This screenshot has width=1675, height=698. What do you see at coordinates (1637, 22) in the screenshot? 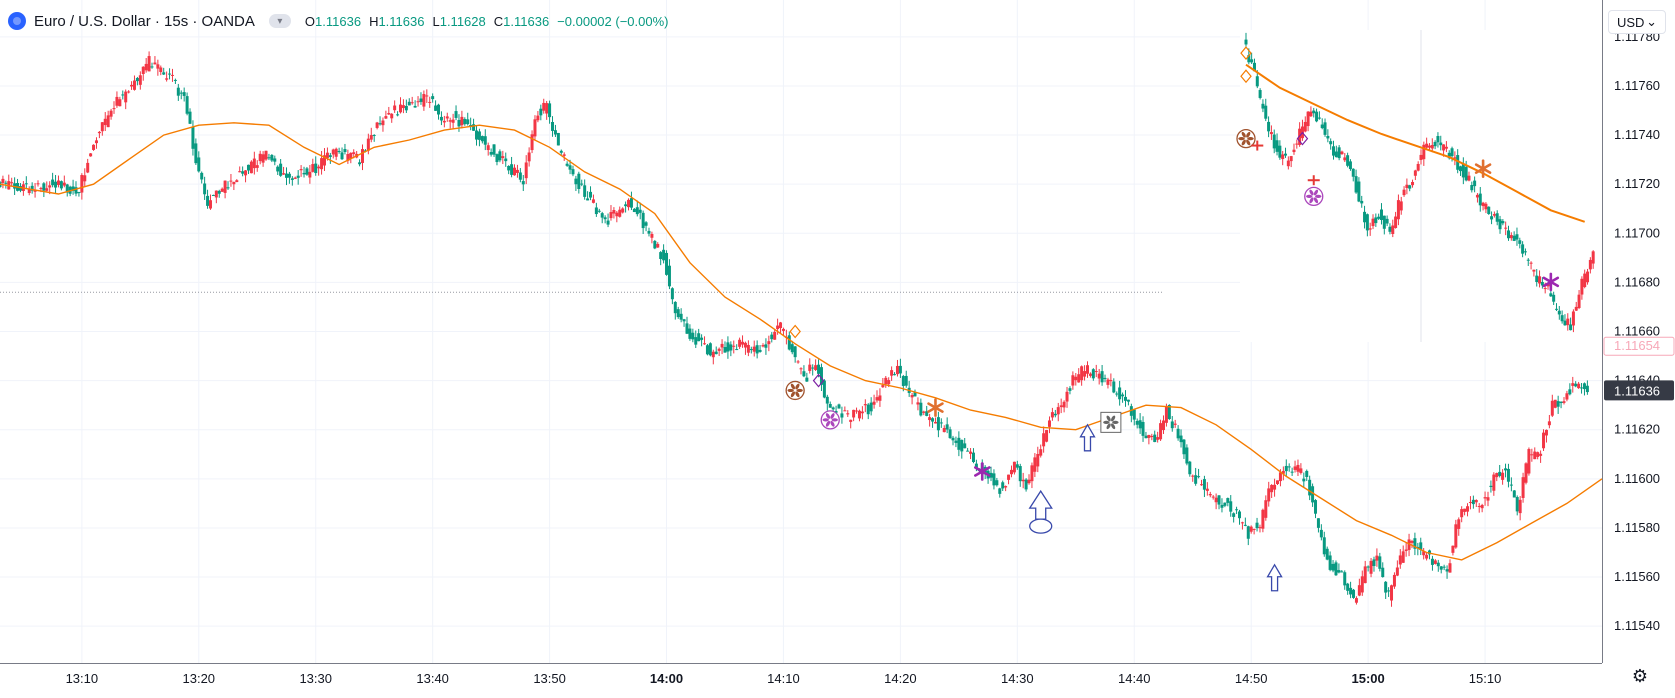
I see `currency-select: USD ⌄` at bounding box center [1637, 22].